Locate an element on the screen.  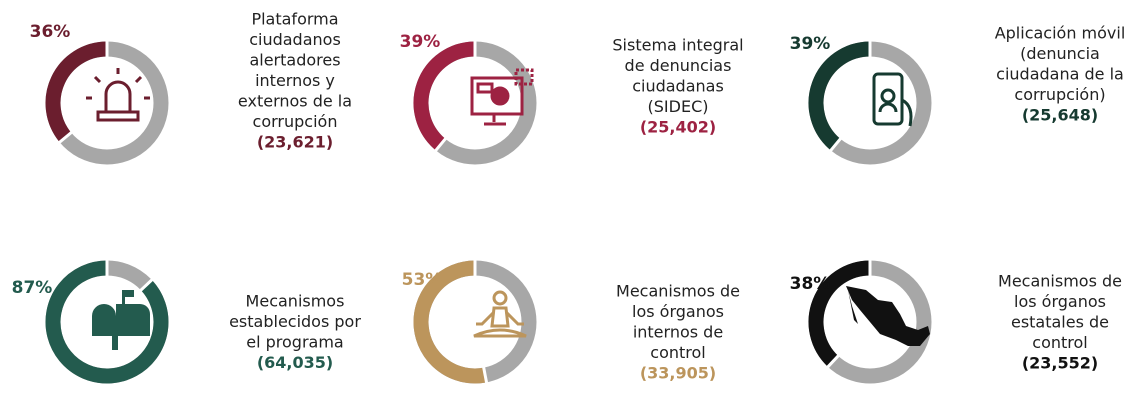
category-label: Mecanismos is located at coordinates (295, 301).